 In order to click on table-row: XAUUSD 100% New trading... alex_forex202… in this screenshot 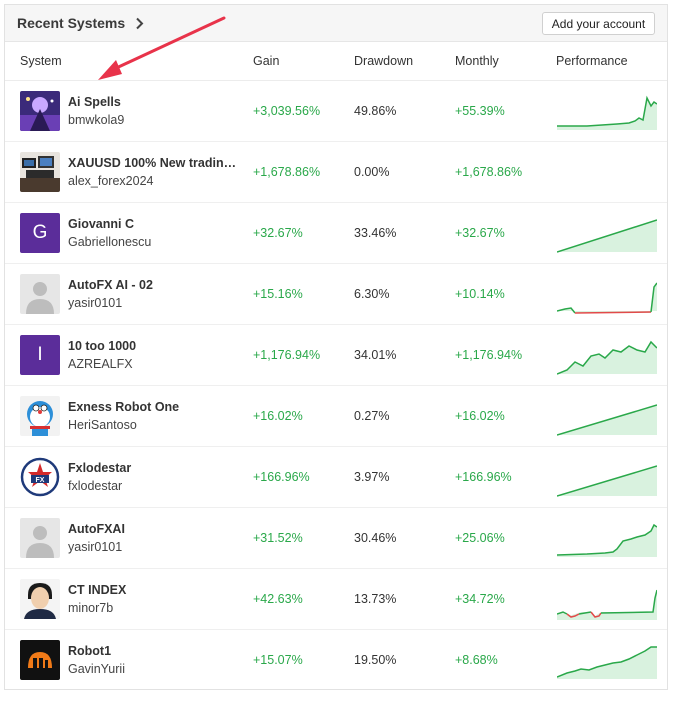, I will do `click(336, 172)`.